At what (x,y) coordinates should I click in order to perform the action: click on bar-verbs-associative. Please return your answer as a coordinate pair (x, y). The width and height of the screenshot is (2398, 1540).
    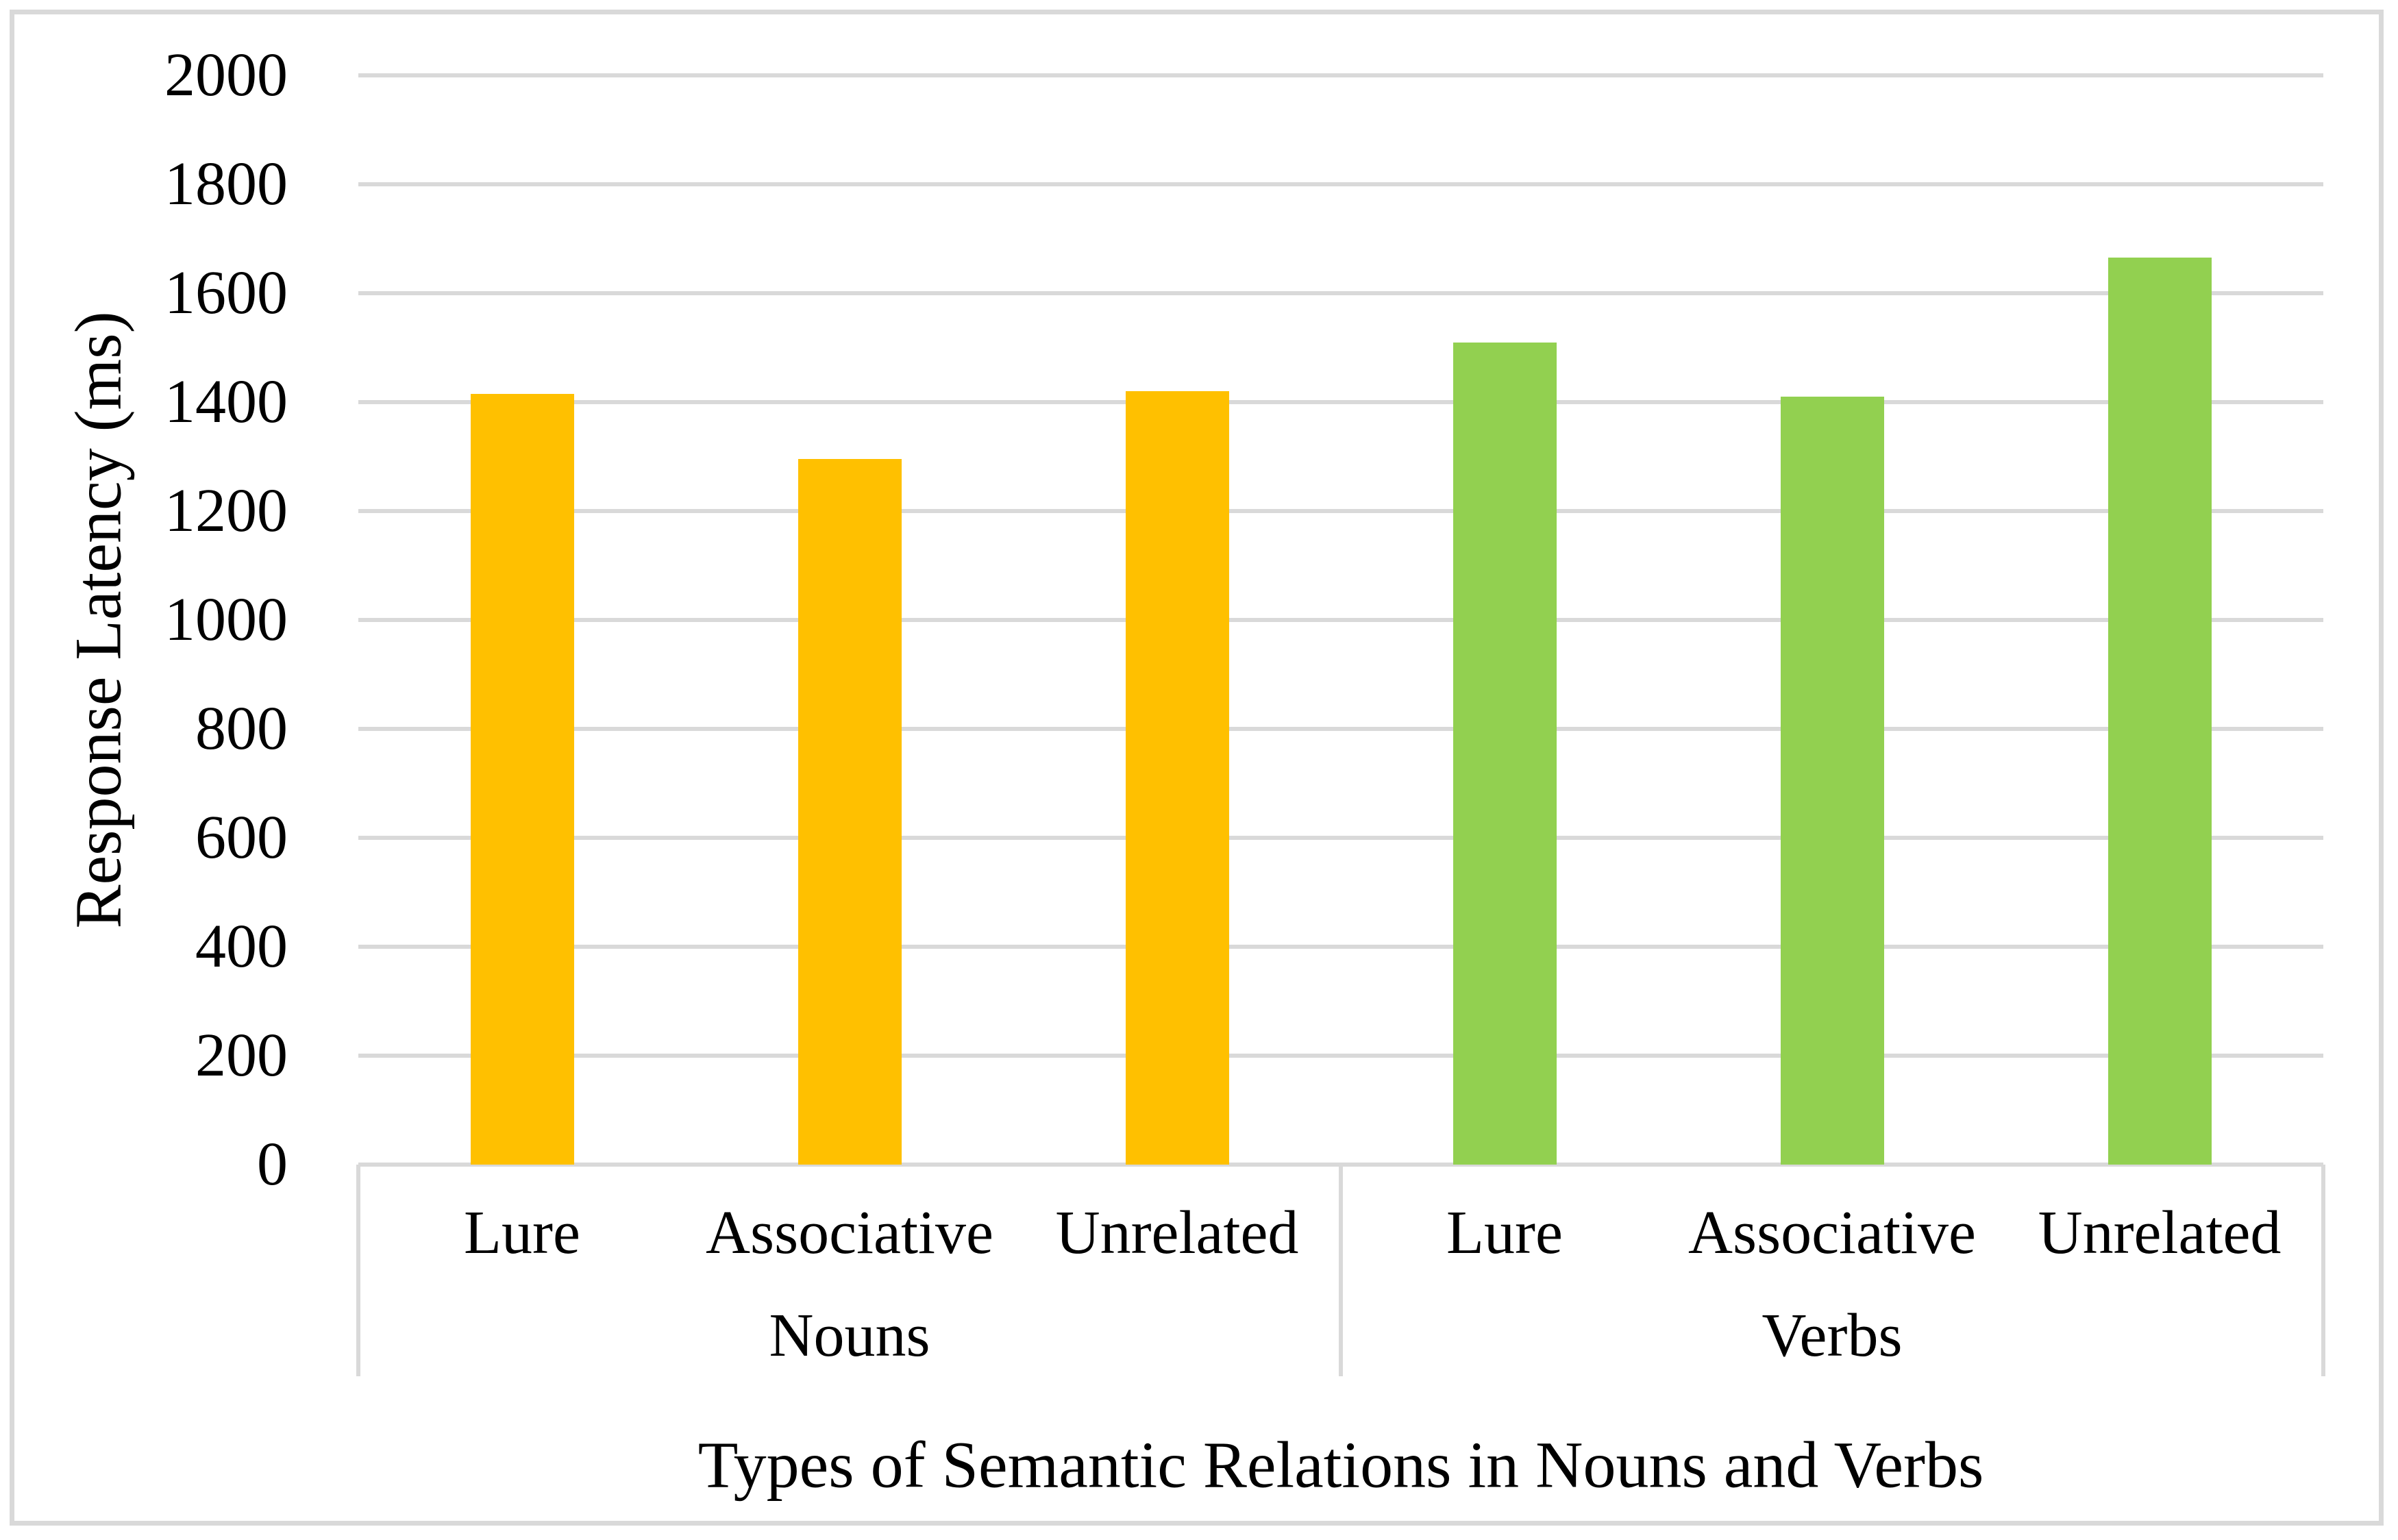
    Looking at the image, I should click on (1832, 781).